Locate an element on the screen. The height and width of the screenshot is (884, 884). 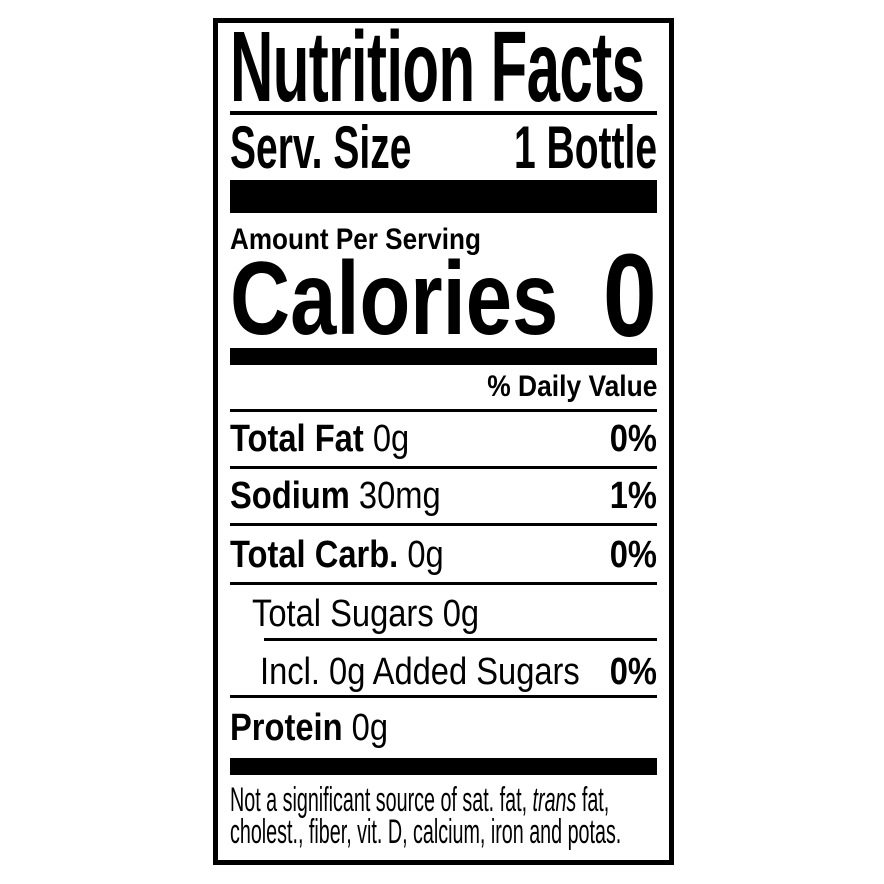
amount-per-serving-label: Amount Per Serving is located at coordinates (355, 239).